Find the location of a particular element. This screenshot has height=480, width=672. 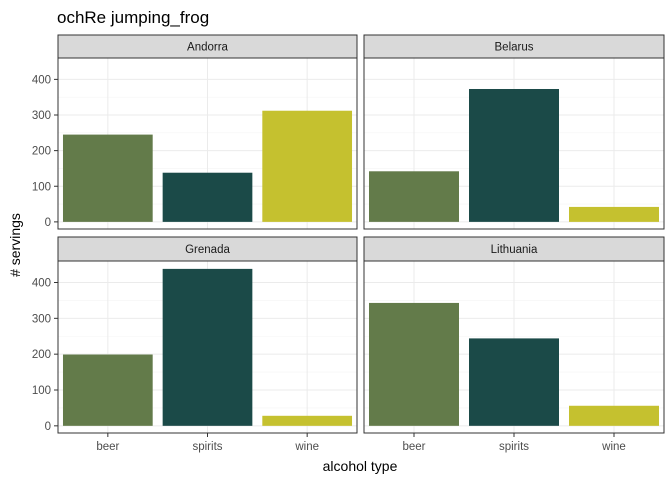

x-axis-title: alcohol type is located at coordinates (360, 466).